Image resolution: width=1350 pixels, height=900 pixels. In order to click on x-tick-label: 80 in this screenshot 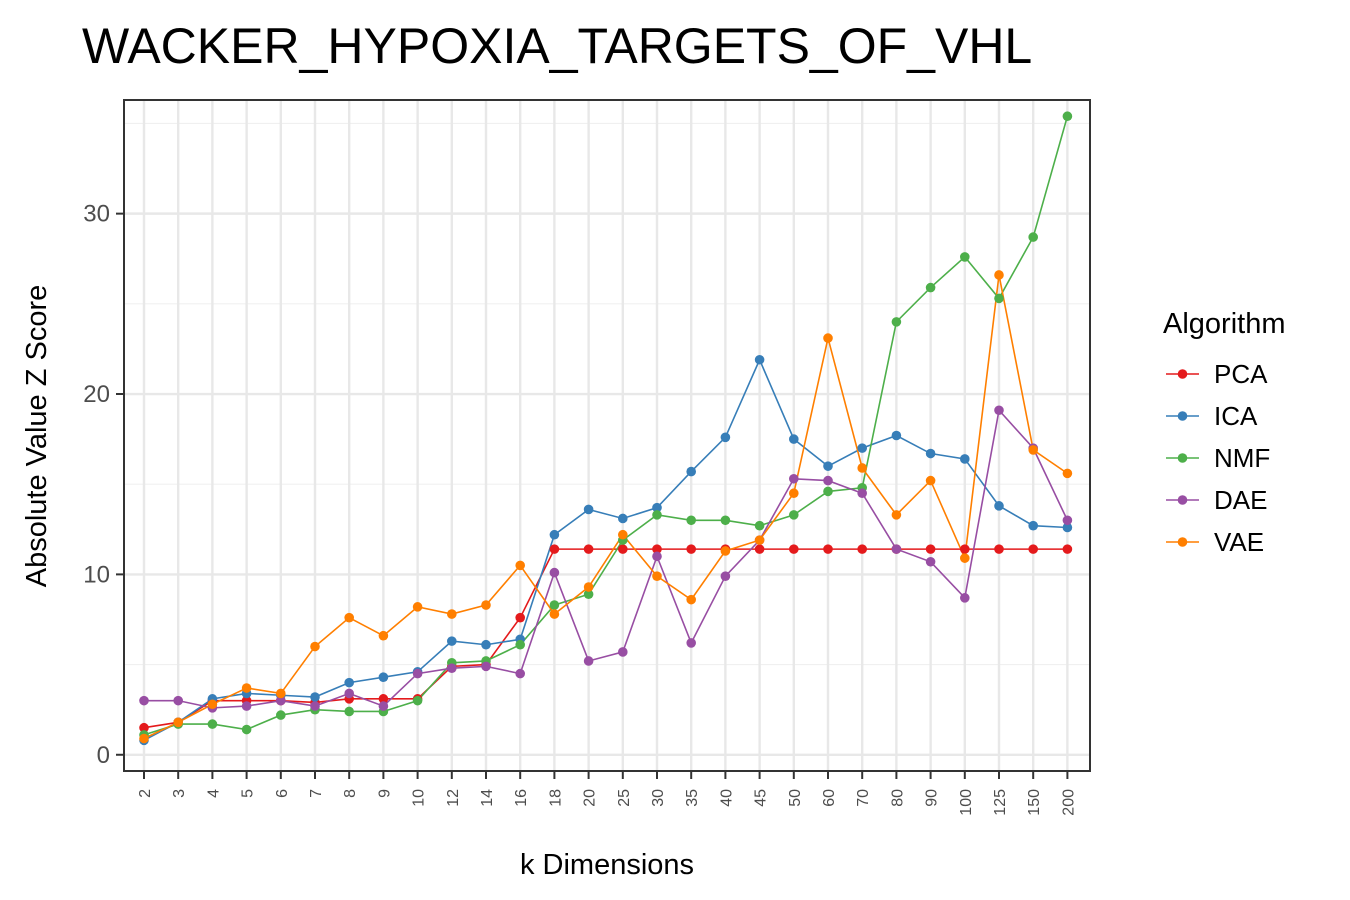, I will do `click(897, 798)`.